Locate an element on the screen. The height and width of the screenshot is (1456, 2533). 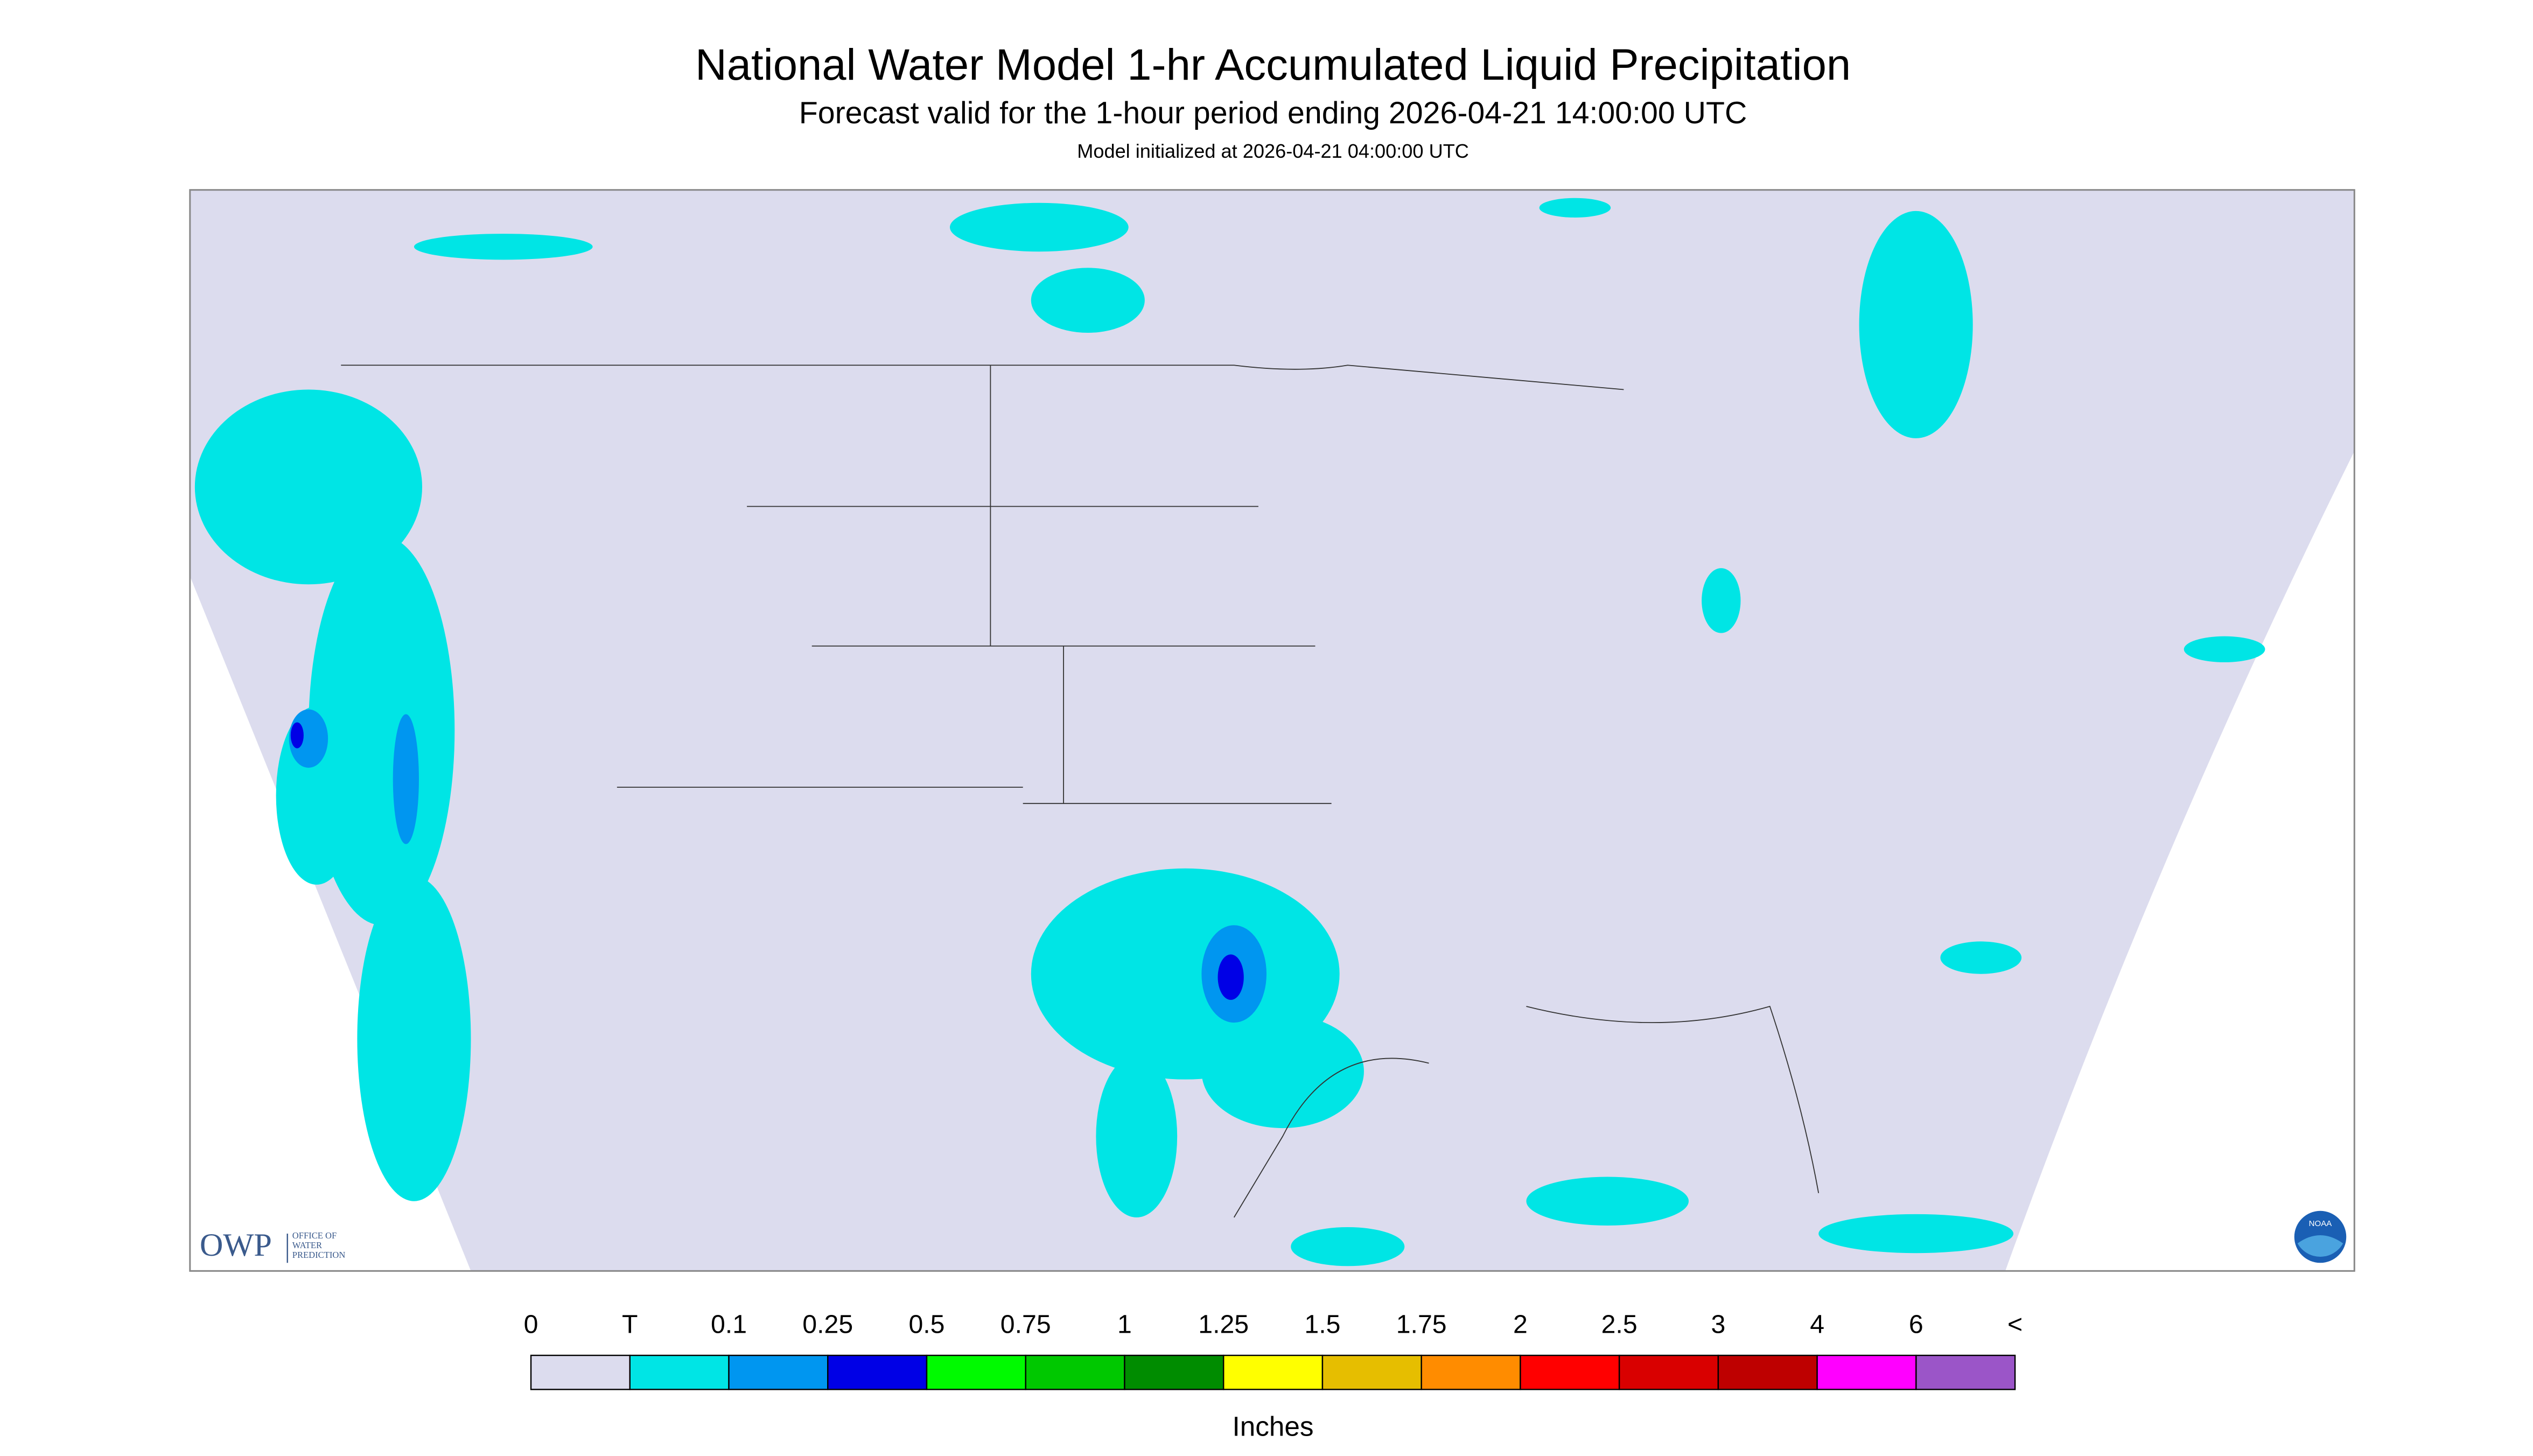
noaa-text: NOAA is located at coordinates (2321, 1223).